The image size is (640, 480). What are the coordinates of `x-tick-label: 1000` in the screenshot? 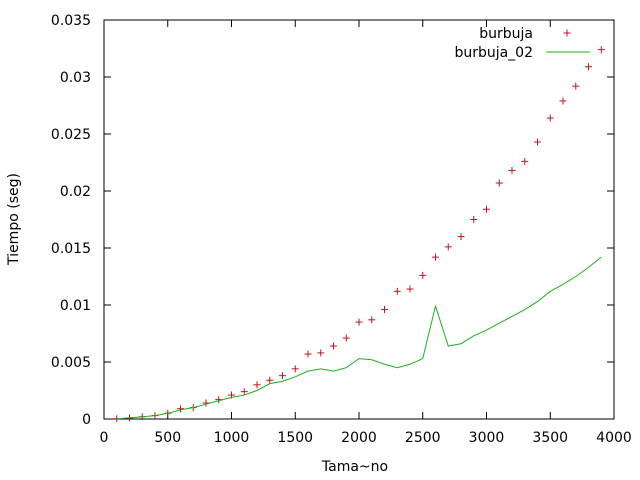 It's located at (232, 438).